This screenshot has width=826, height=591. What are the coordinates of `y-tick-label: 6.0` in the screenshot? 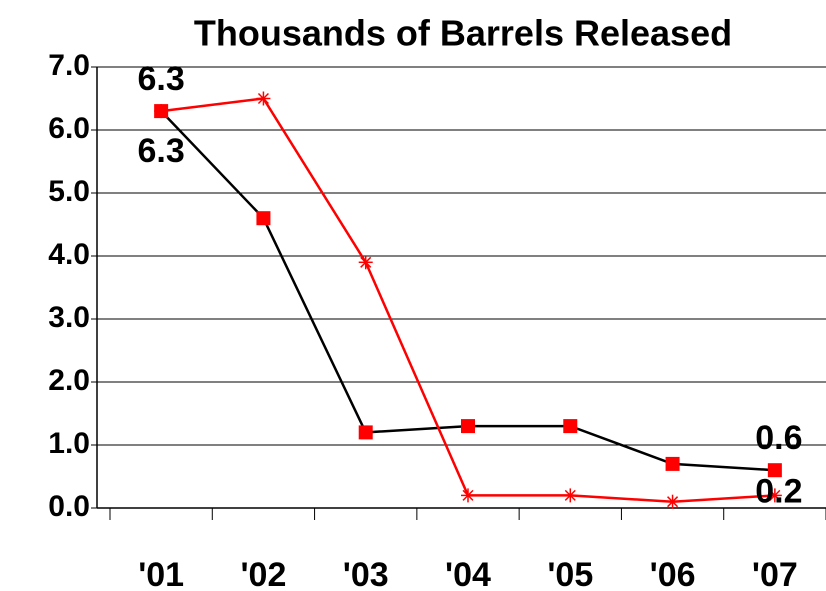 It's located at (69, 128).